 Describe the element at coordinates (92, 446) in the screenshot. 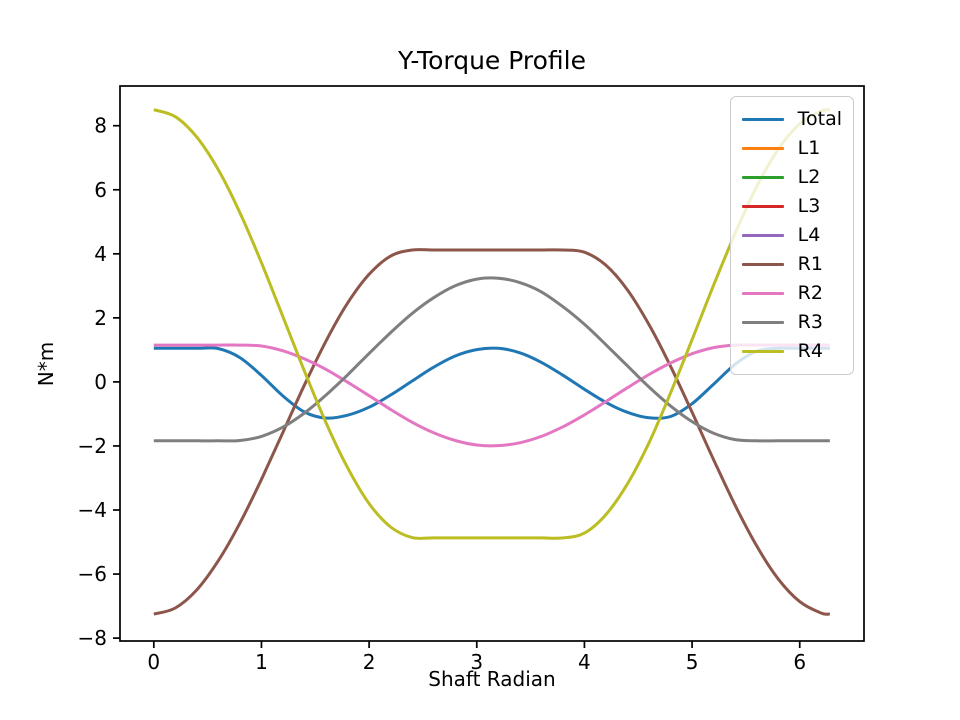

I see `y-tick-label: −2` at that location.